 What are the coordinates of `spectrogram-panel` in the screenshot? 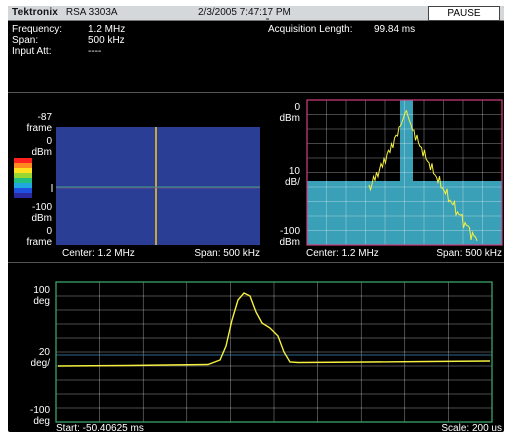 It's located at (137, 186).